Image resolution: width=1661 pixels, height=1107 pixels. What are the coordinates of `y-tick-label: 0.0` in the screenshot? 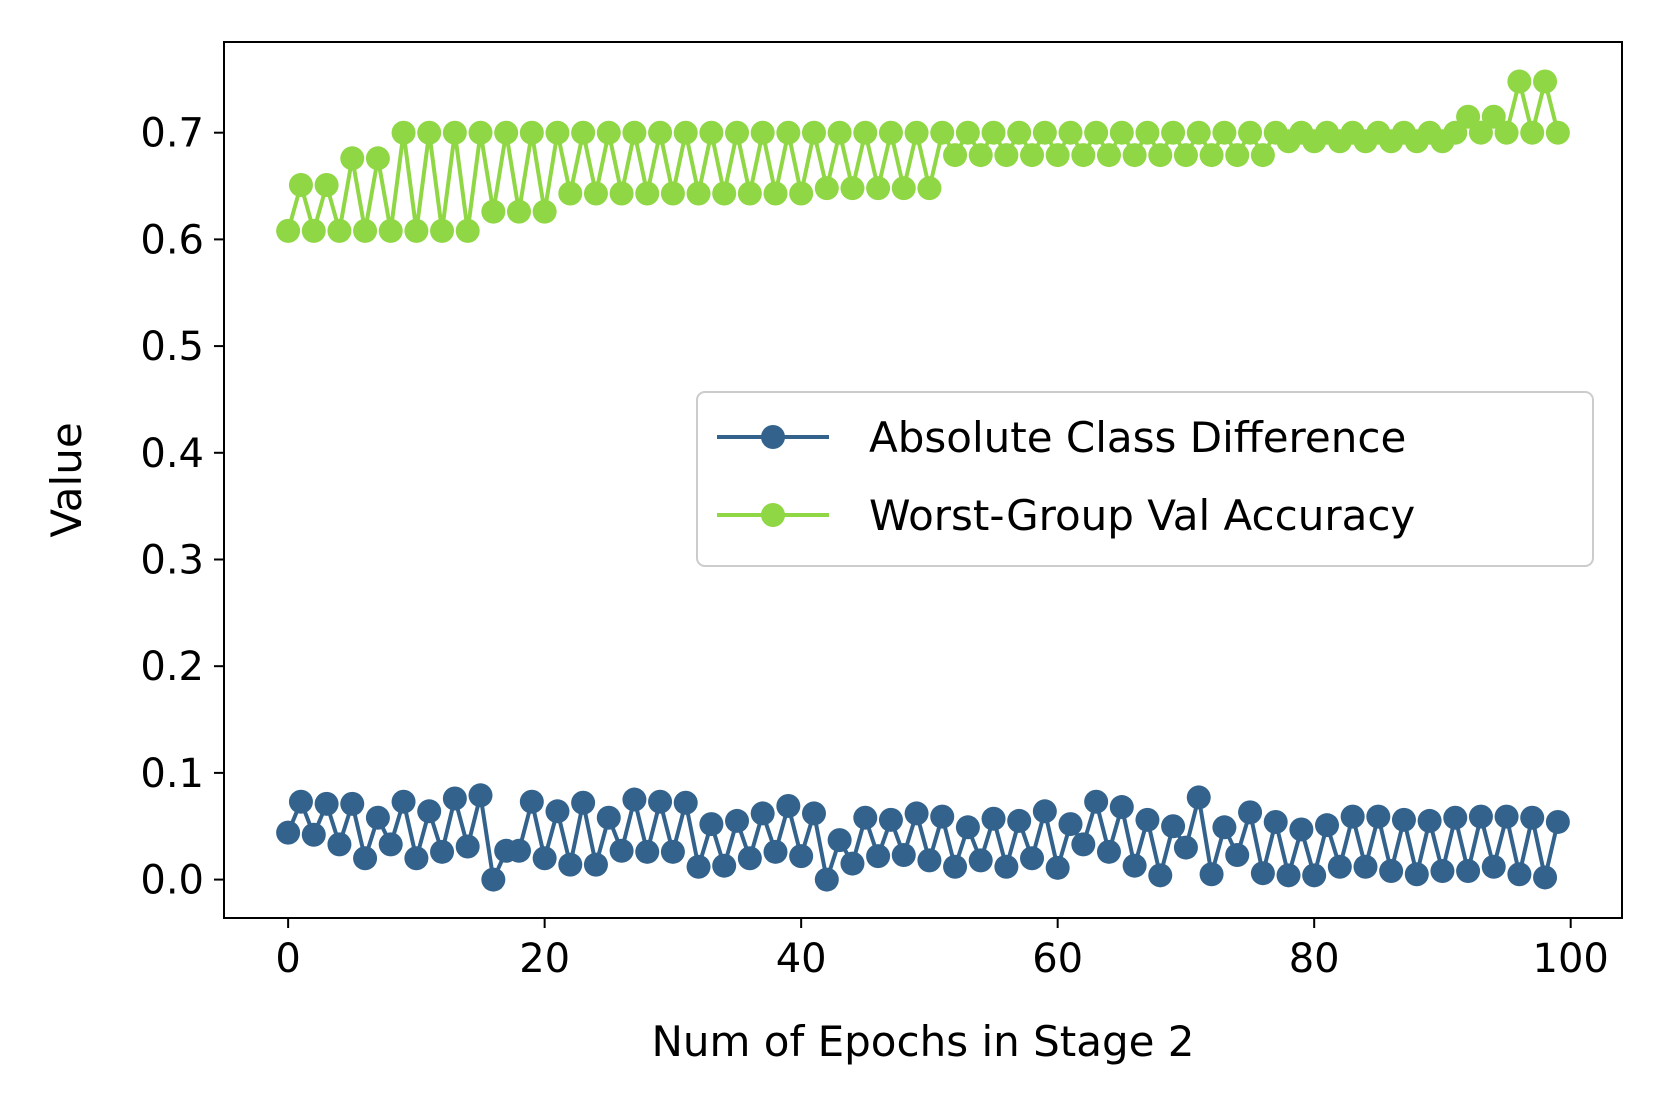 It's located at (172, 881).